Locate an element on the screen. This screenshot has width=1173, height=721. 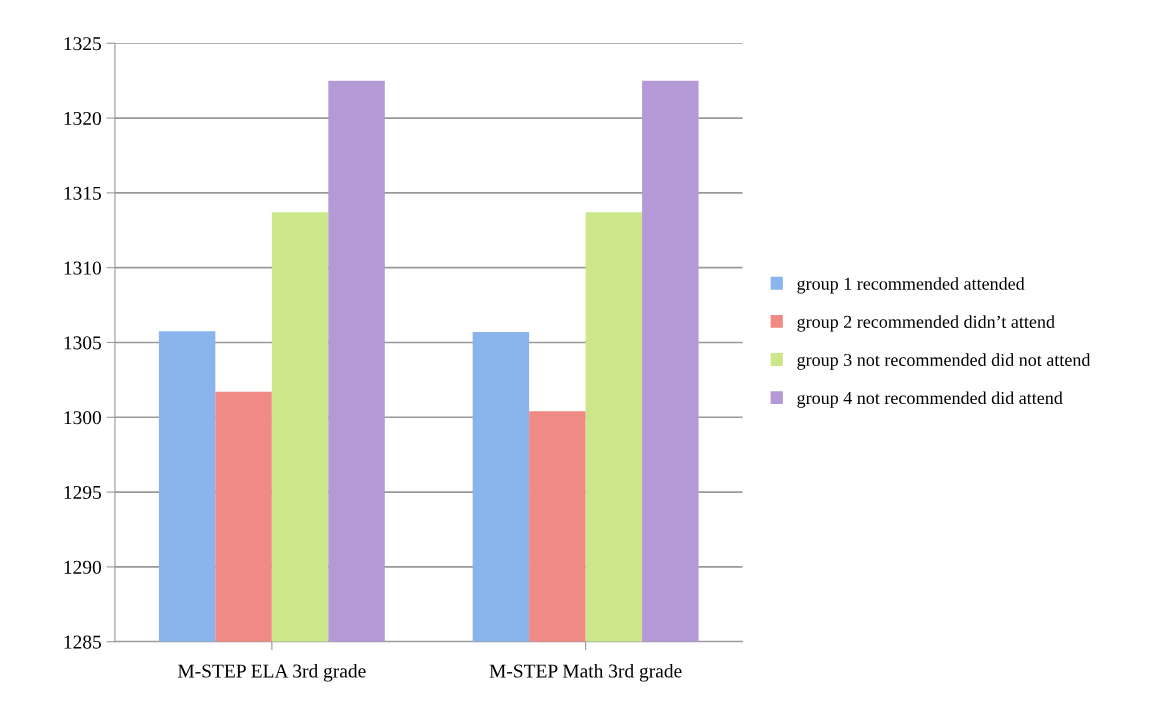
y-tick-label: 1290 is located at coordinates (83, 567).